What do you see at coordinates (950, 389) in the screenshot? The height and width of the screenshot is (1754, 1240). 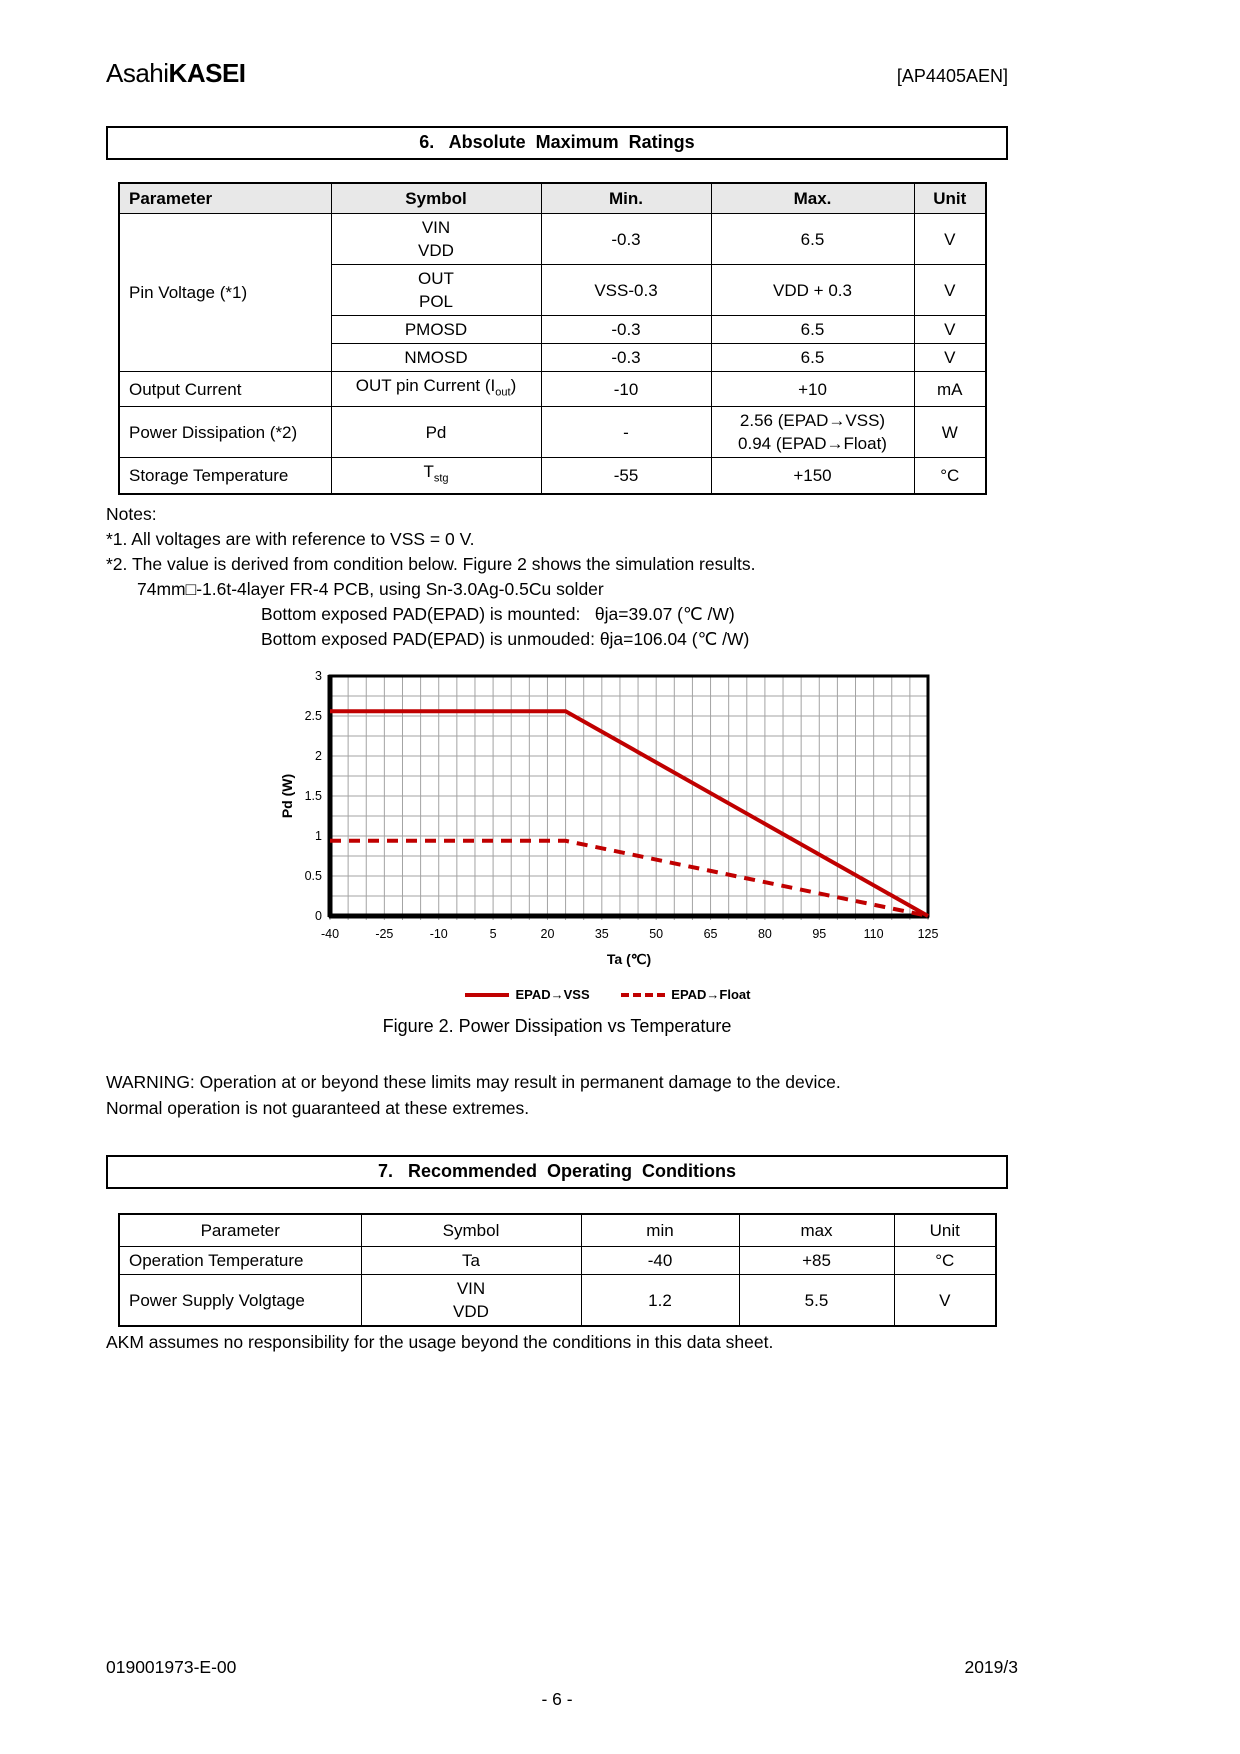 I see `cell-unit: mA` at bounding box center [950, 389].